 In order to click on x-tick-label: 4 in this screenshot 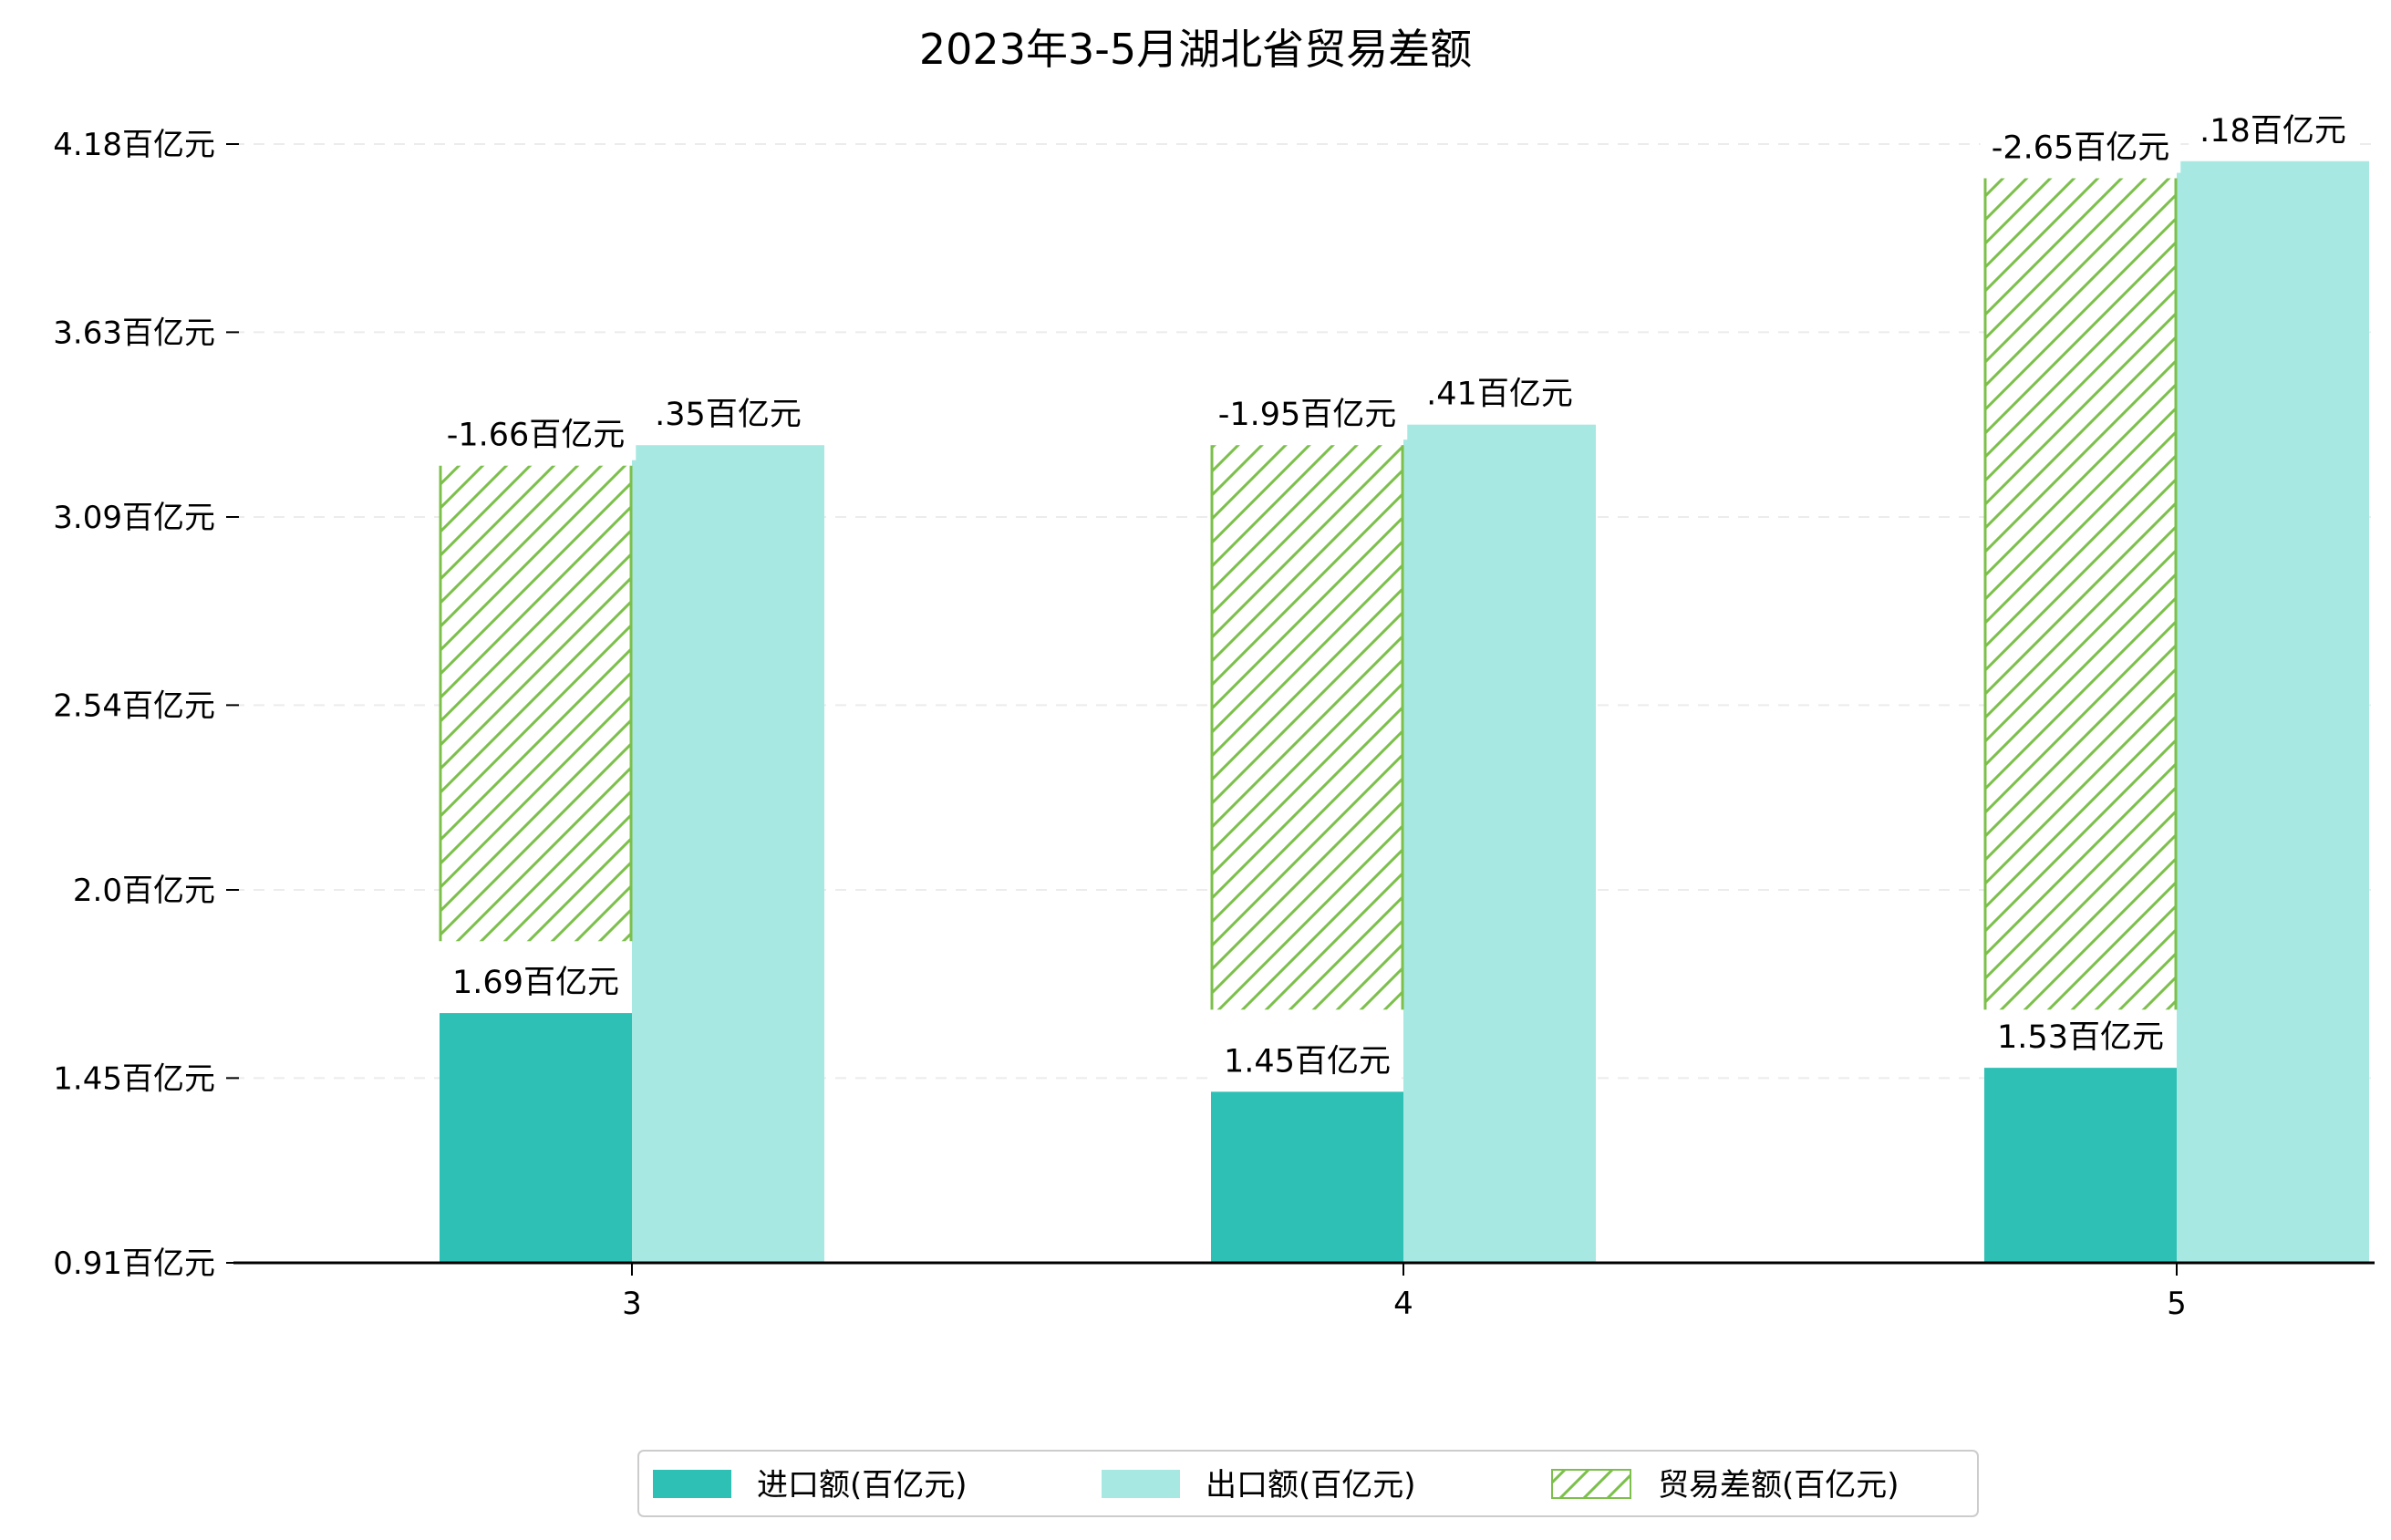, I will do `click(1403, 1304)`.